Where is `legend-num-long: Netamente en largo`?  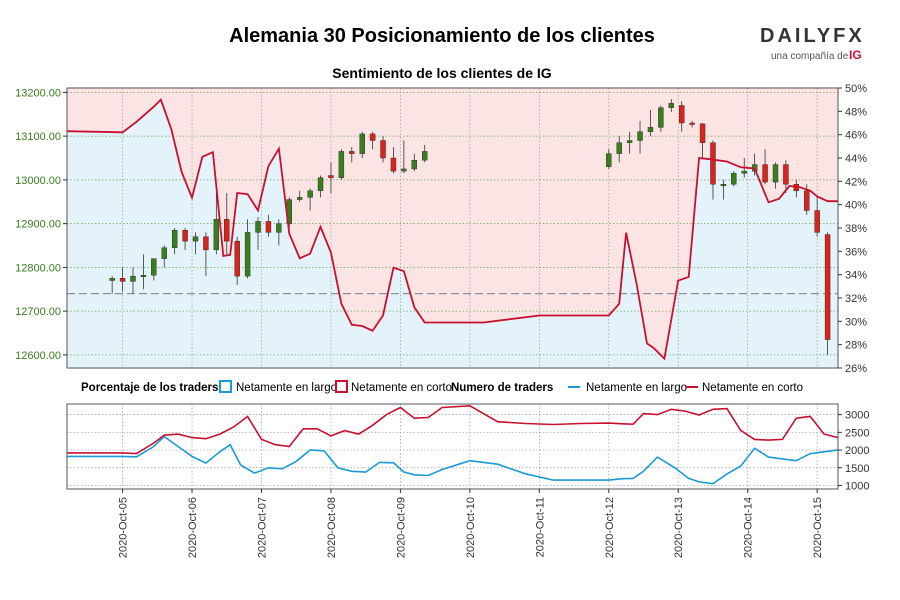
legend-num-long: Netamente en largo is located at coordinates (636, 388).